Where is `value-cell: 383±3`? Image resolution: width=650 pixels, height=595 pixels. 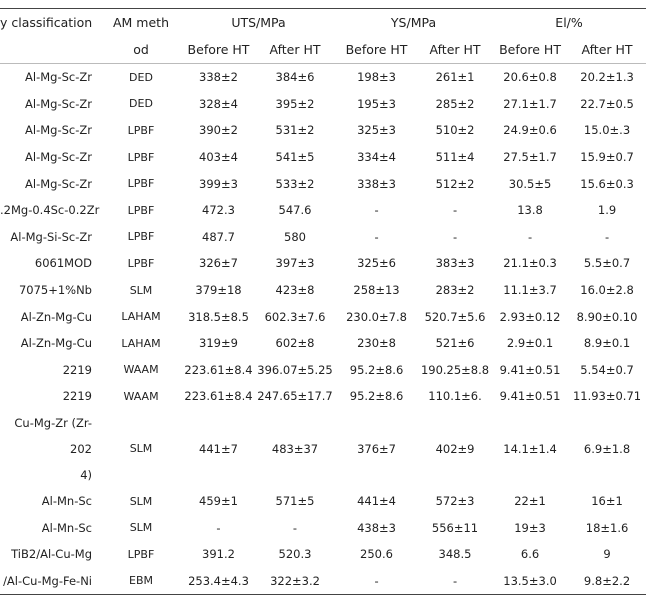
value-cell: 383±3 is located at coordinates (455, 263).